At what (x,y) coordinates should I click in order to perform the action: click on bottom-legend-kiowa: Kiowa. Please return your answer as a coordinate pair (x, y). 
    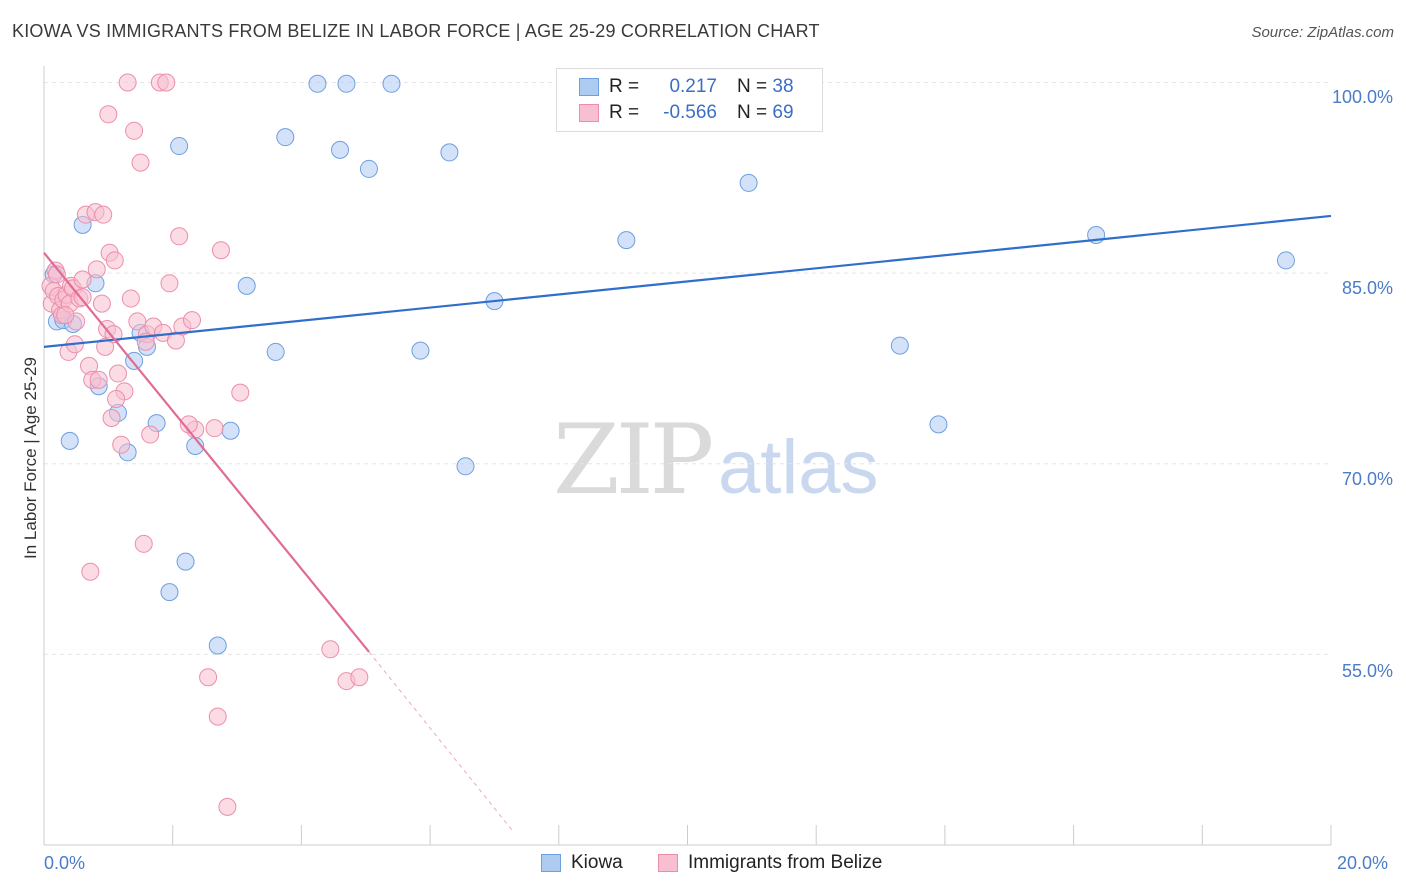
    Looking at the image, I should click on (582, 863).